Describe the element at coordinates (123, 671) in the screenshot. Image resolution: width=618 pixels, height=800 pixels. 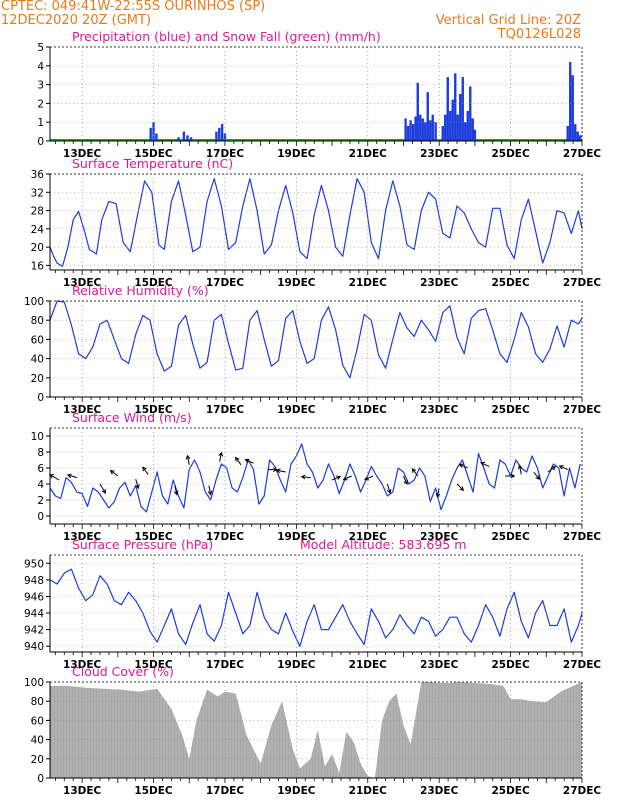
I see `panel-title: Cloud Cover (%)` at that location.